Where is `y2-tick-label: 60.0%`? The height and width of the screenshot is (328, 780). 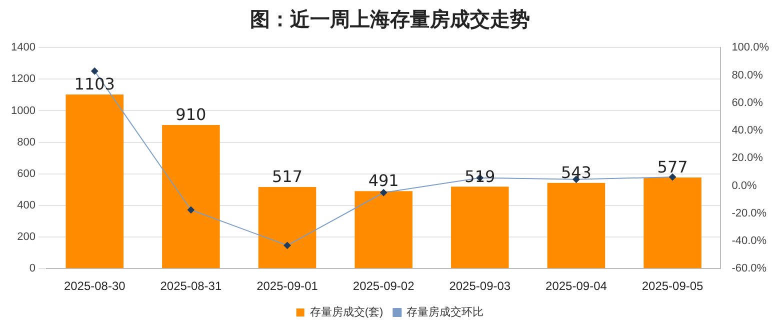
y2-tick-label: 60.0% is located at coordinates (748, 102).